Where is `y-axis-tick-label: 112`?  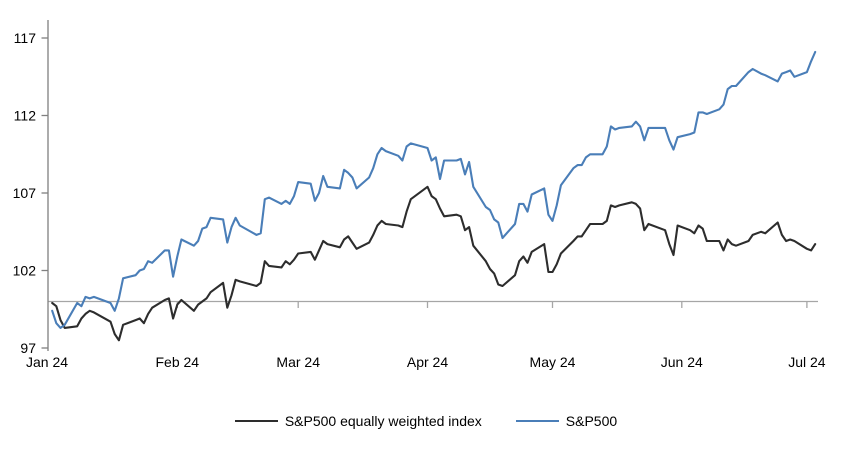 y-axis-tick-label: 112 is located at coordinates (25, 116).